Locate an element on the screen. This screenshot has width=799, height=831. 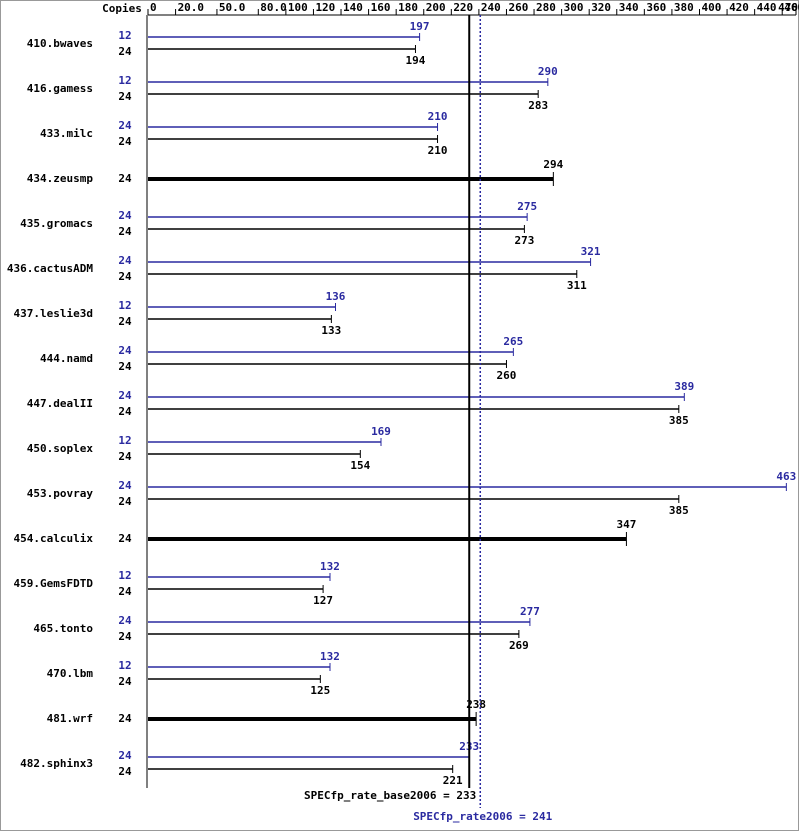
x-tick-label: 260 is located at coordinates (518, 7).